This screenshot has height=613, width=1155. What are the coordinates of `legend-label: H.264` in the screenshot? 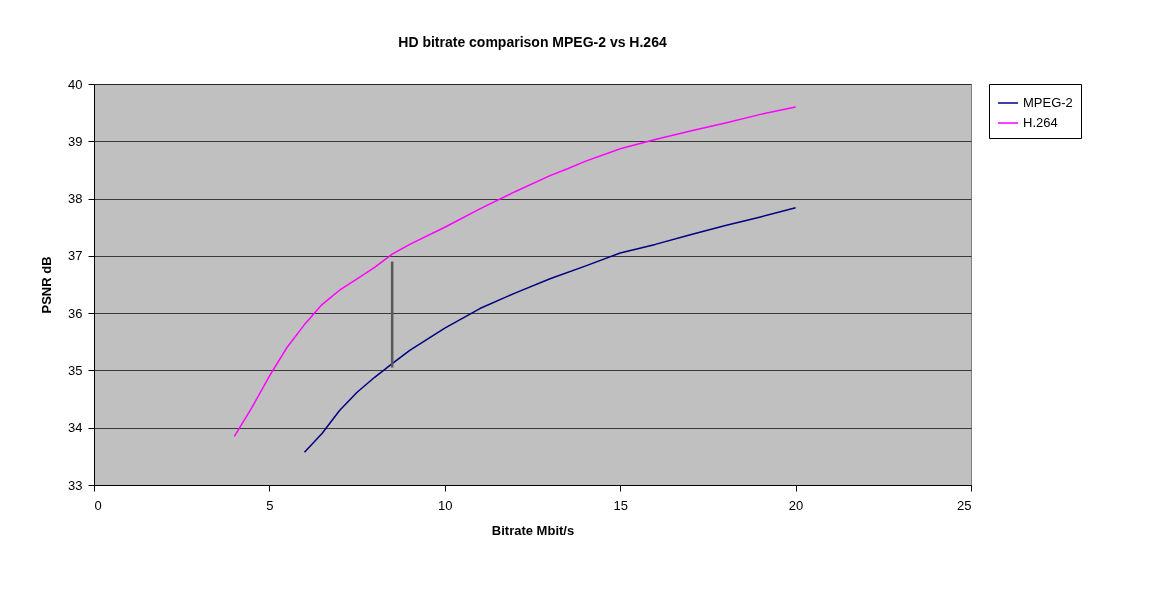 It's located at (1040, 122).